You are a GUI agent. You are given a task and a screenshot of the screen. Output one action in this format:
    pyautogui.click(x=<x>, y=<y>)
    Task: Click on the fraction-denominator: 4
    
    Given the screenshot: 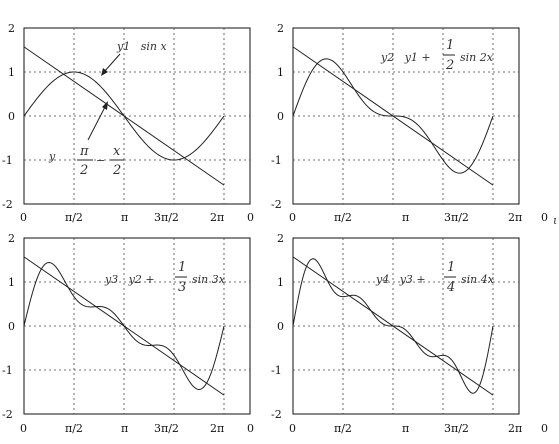 What is the action you would take?
    pyautogui.click(x=450, y=287)
    